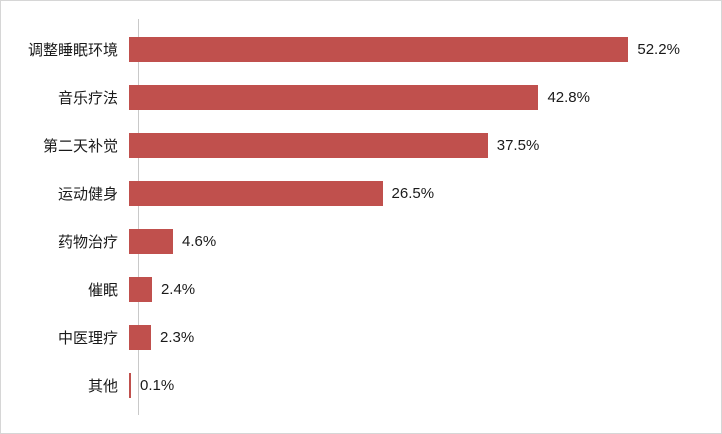  Describe the element at coordinates (415, 337) in the screenshot. I see `bar-track: 2.3%` at that location.